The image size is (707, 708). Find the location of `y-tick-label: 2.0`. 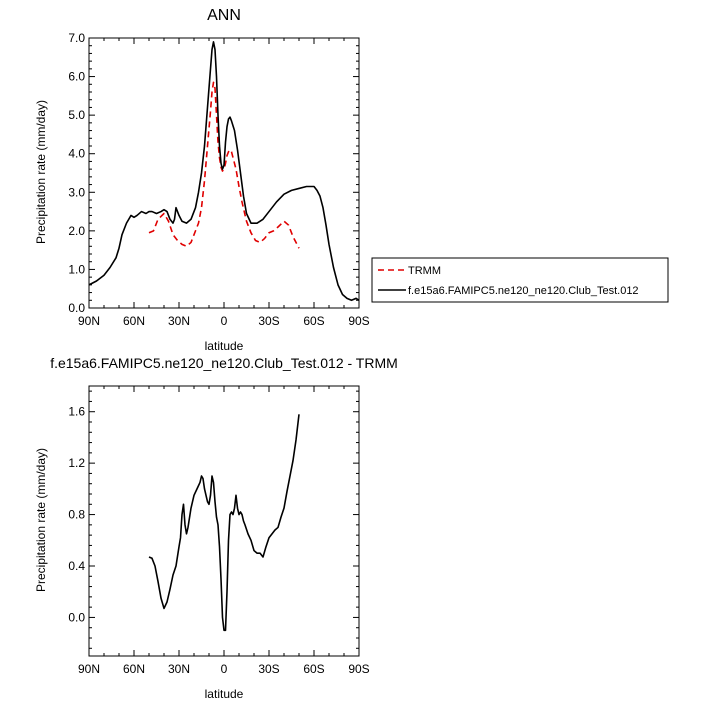

y-tick-label: 2.0 is located at coordinates (76, 231).